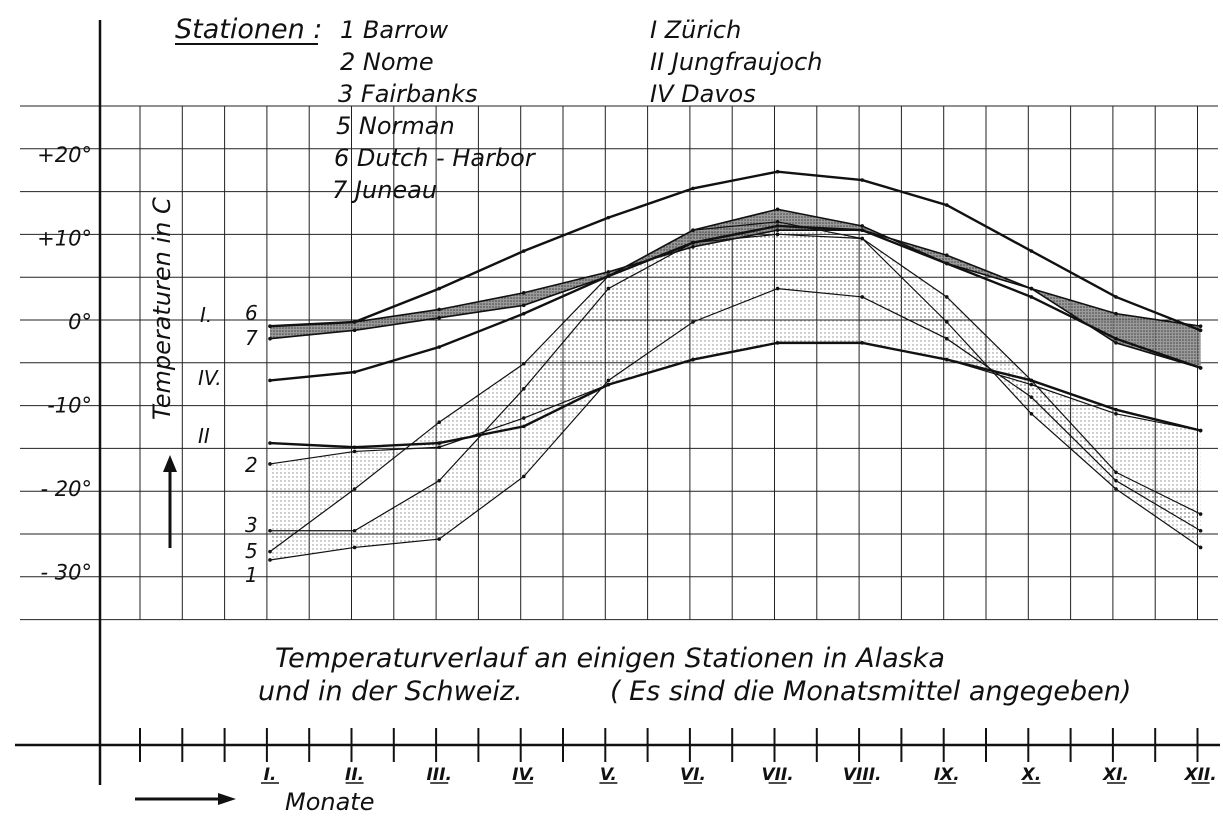 This screenshot has height=821, width=1223. I want to click on legend-entry: I Zürich, so click(695, 30).